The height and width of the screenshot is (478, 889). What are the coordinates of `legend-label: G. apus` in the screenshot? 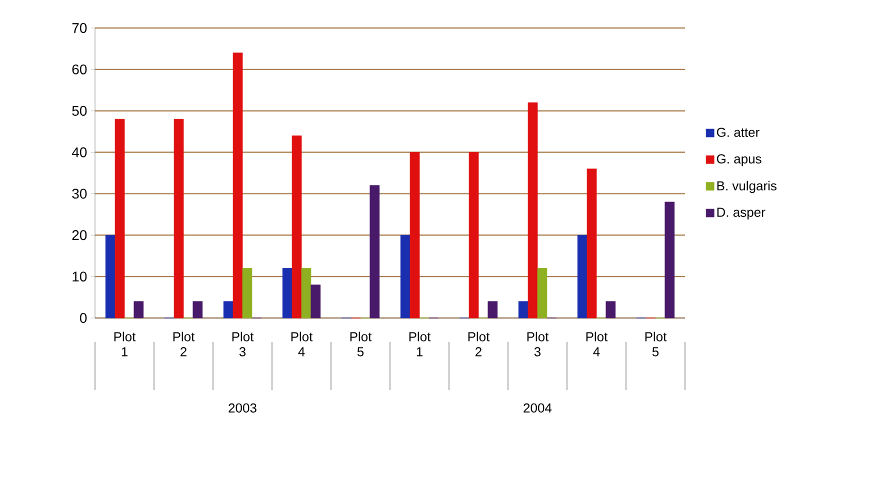 It's located at (739, 160).